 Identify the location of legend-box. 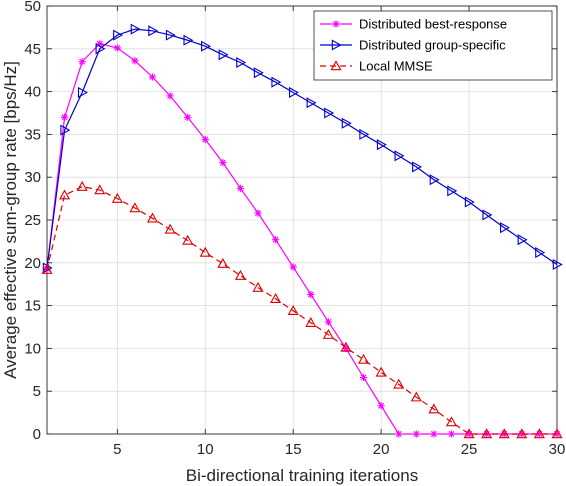
(433, 45).